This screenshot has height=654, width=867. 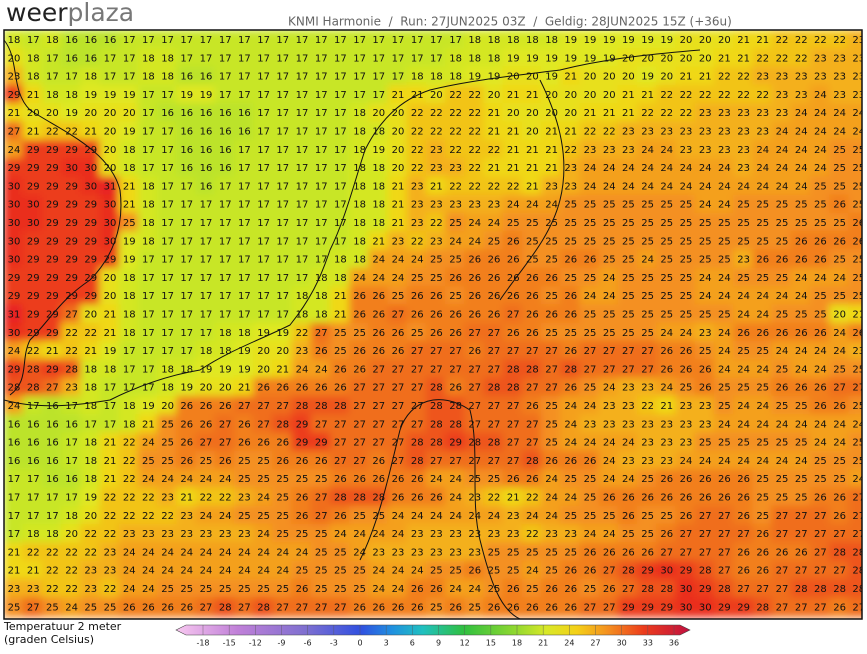 I want to click on colorbar-label: 15, so click(x=491, y=643).